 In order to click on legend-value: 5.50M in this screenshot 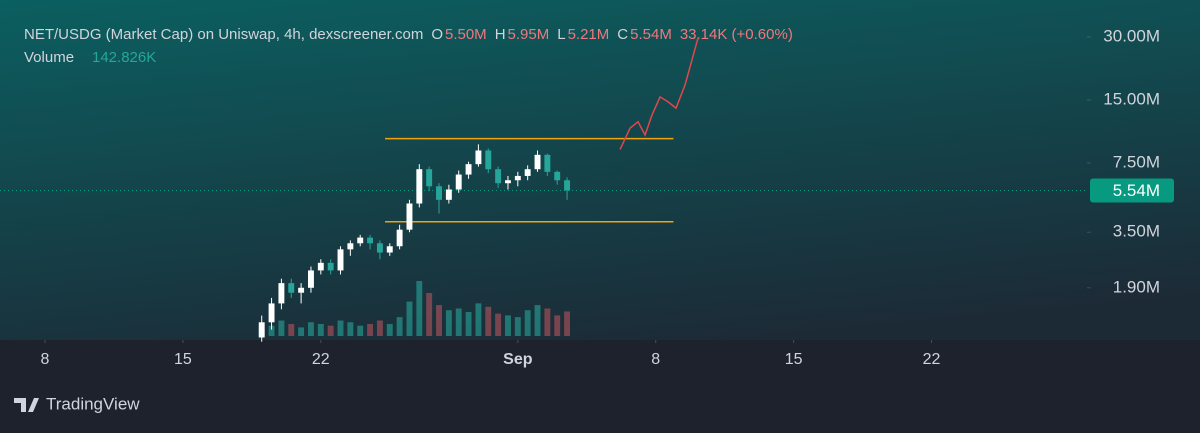, I will do `click(466, 34)`.